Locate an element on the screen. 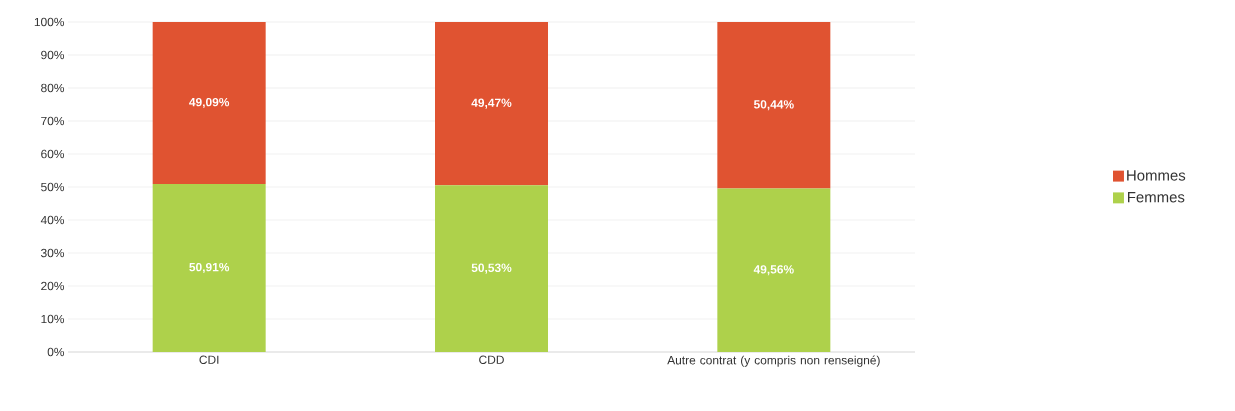 The image size is (1235, 411). x-tick-label: CDI is located at coordinates (209, 359).